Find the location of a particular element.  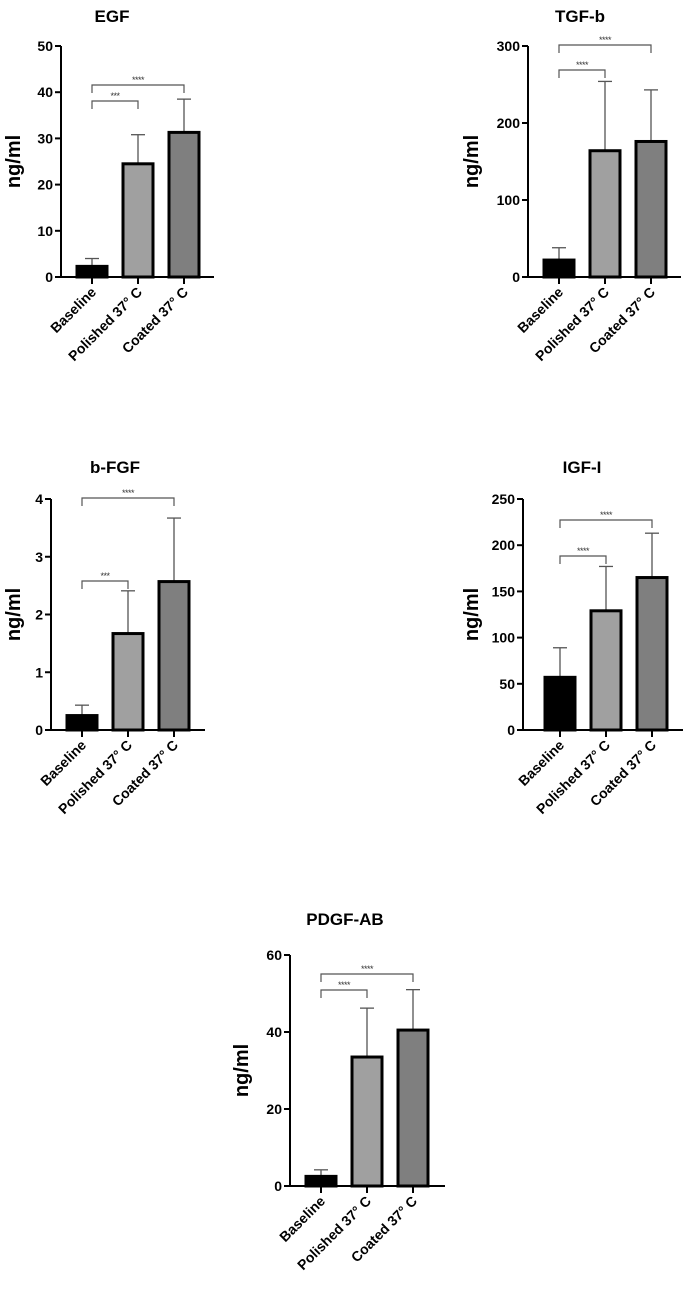

chart-title: EGF is located at coordinates (112, 16).